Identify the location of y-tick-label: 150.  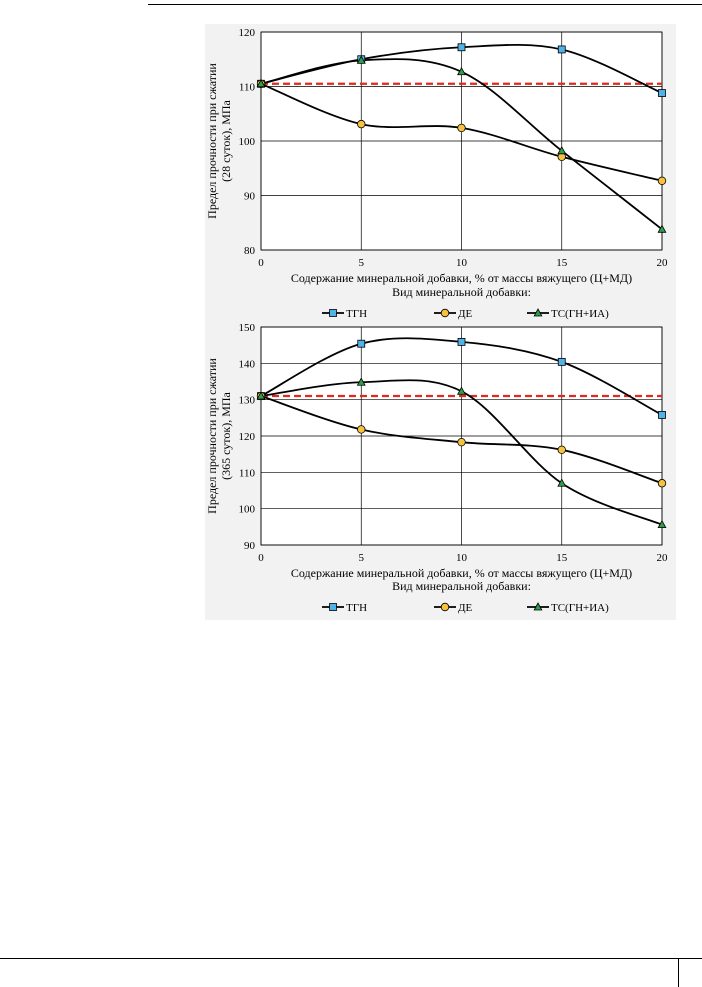
(247, 328).